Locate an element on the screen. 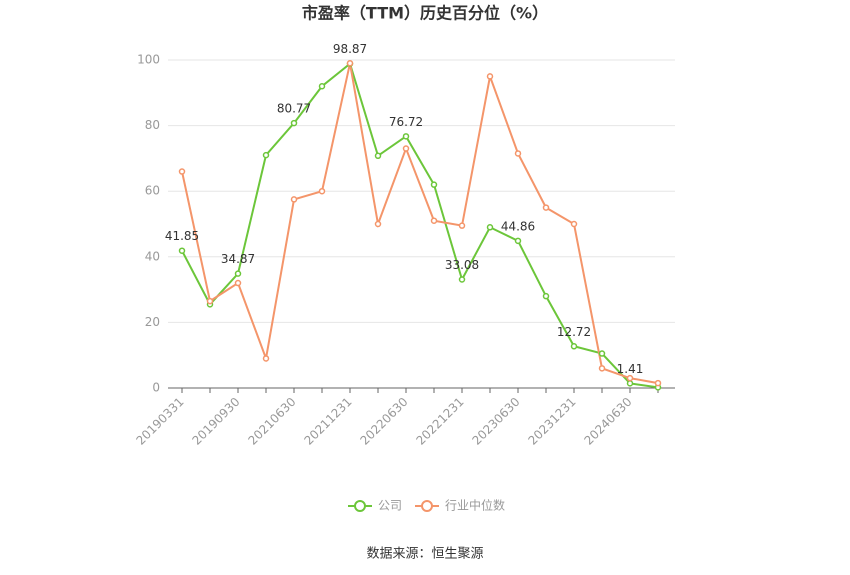  x-tick-label: 20230630 is located at coordinates (496, 421).